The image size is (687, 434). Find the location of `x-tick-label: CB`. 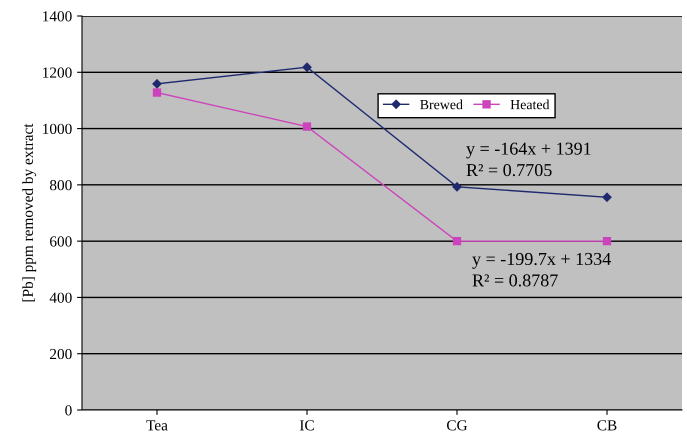

x-tick-label: CB is located at coordinates (606, 425).